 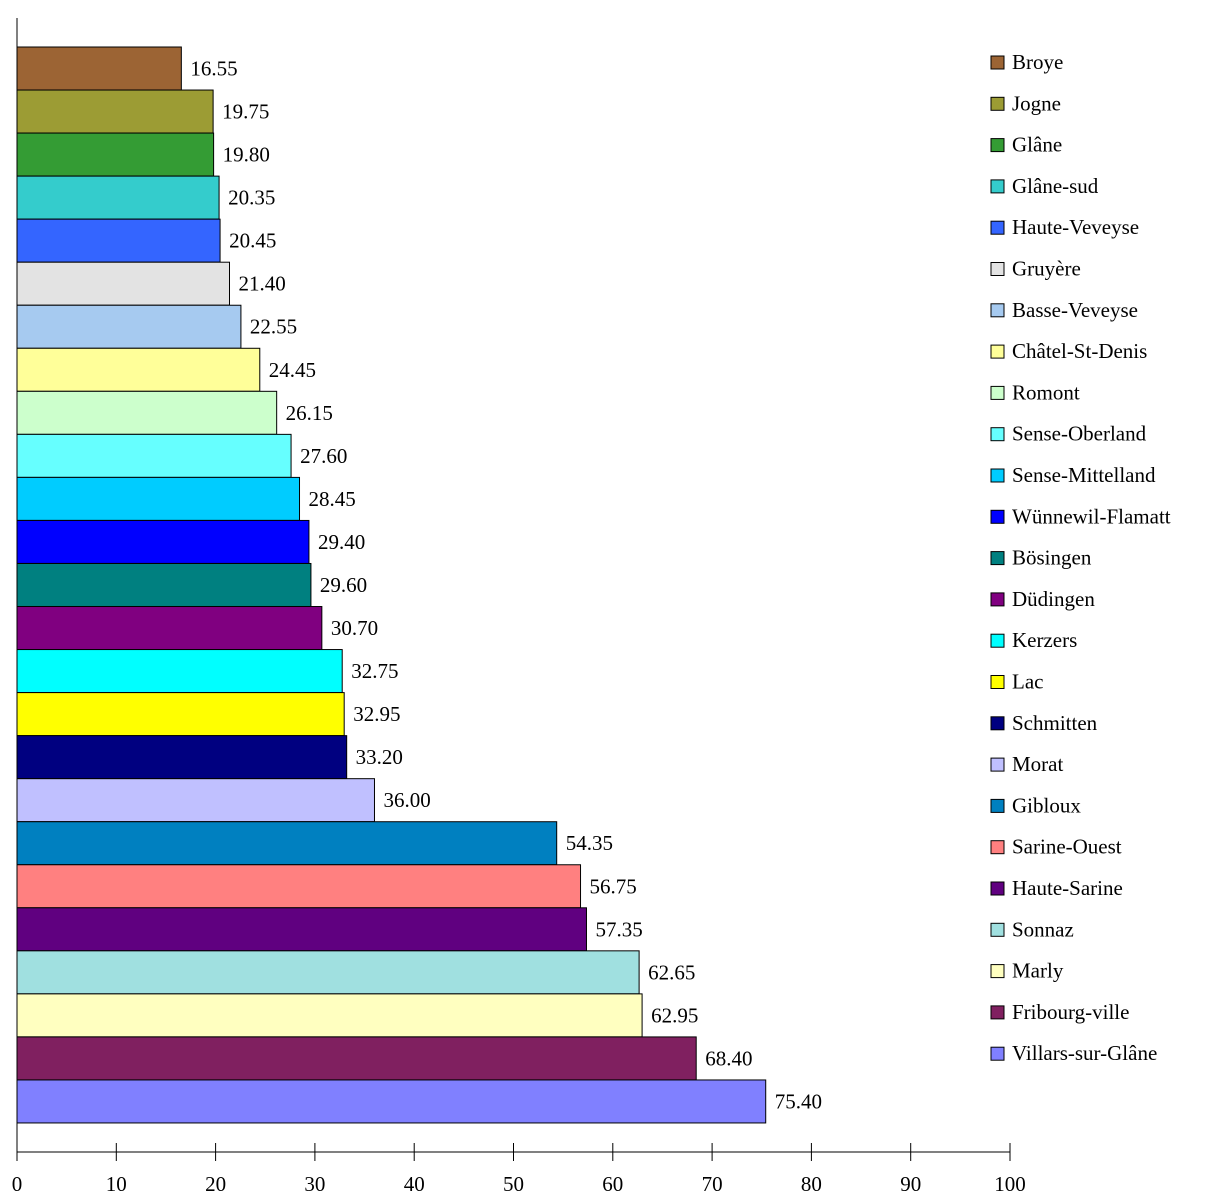 I want to click on bar-value-label: 62.95, so click(x=674, y=1015).